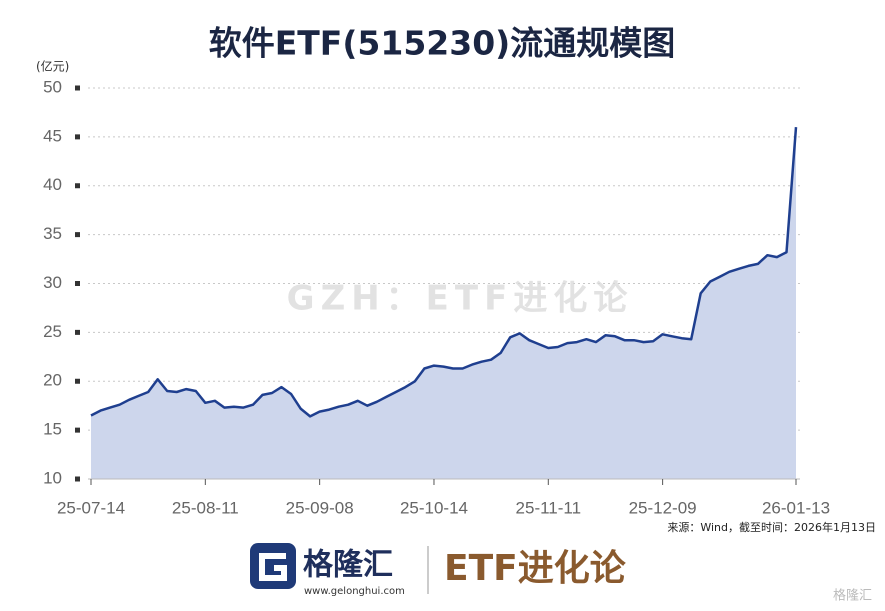  Describe the element at coordinates (52, 66) in the screenshot. I see `y-unit: (亿元)` at that location.